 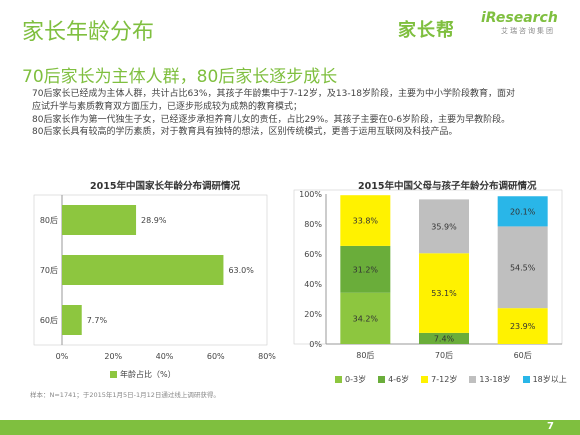 I want to click on footnote: 样本：N=1741；于2015年1月5日-1月12日通过线上调研获得。, so click(x=125, y=395).